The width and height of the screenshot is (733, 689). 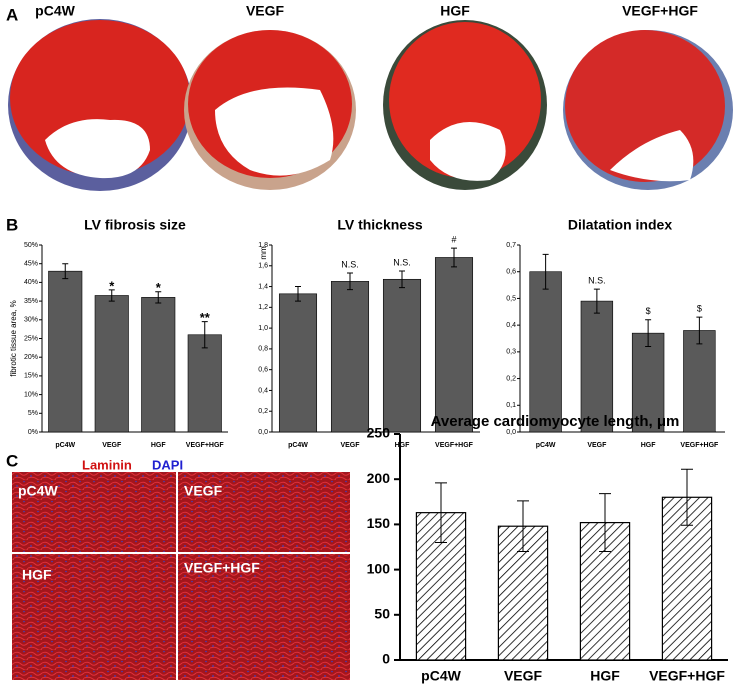 What do you see at coordinates (263, 286) in the screenshot?
I see `y-tick-label: 1,4` at bounding box center [263, 286].